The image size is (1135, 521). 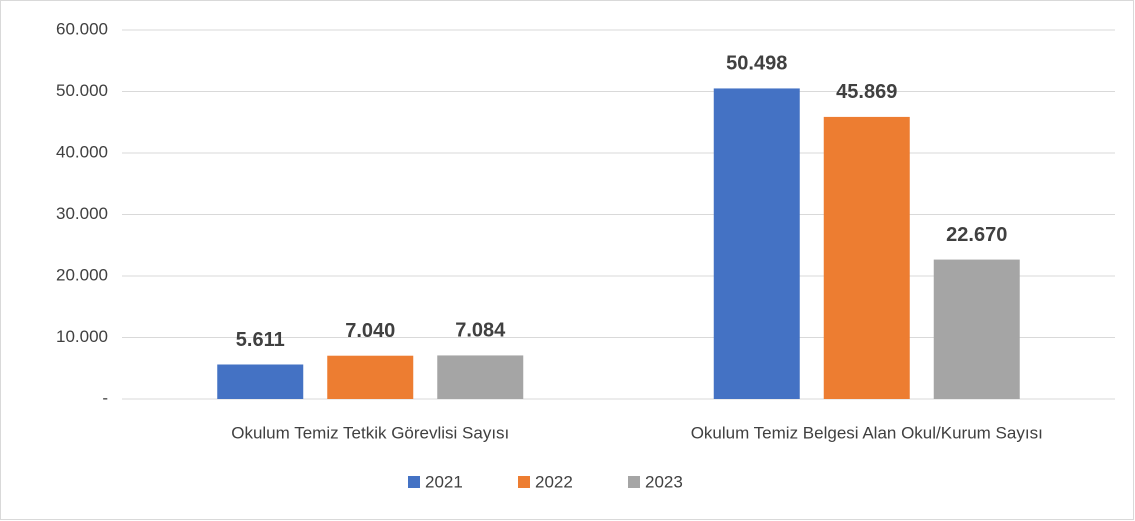 What do you see at coordinates (480, 331) in the screenshot?
I see `data-label: 7.084` at bounding box center [480, 331].